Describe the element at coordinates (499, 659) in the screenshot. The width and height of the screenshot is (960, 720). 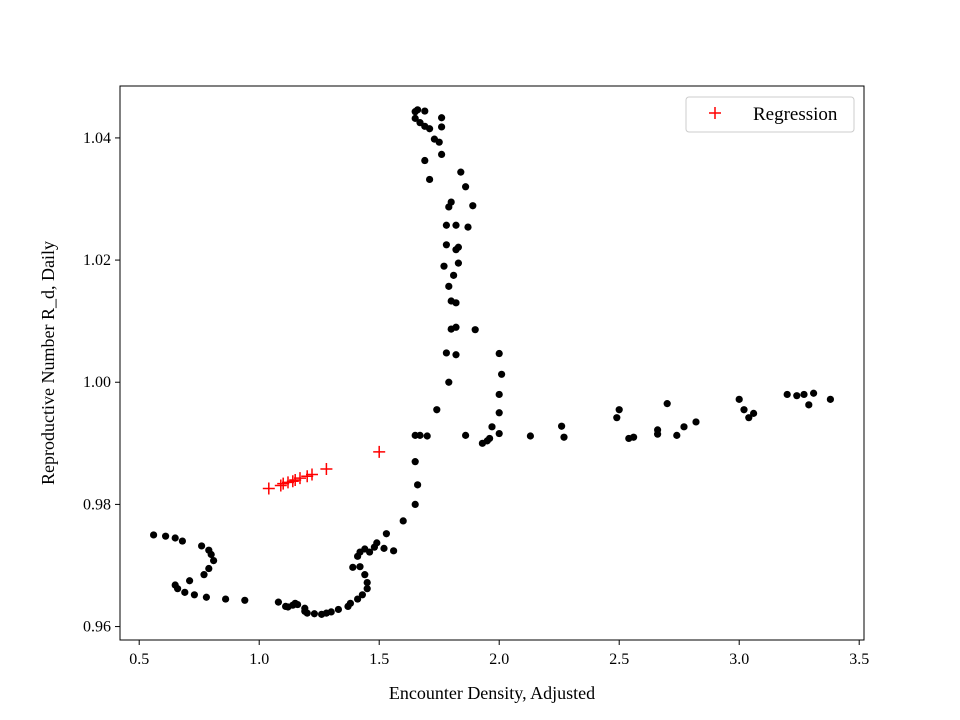
I see `x-tick-label: 2.0` at that location.